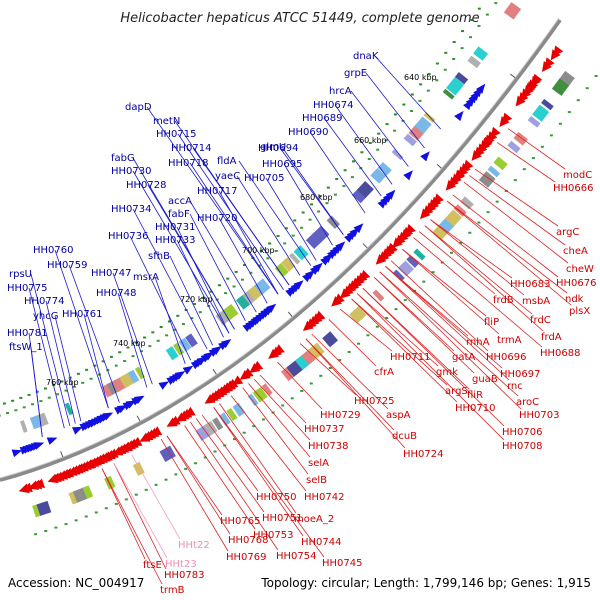 The image size is (600, 600). I want to click on gene-label: HH0745, so click(342, 563).